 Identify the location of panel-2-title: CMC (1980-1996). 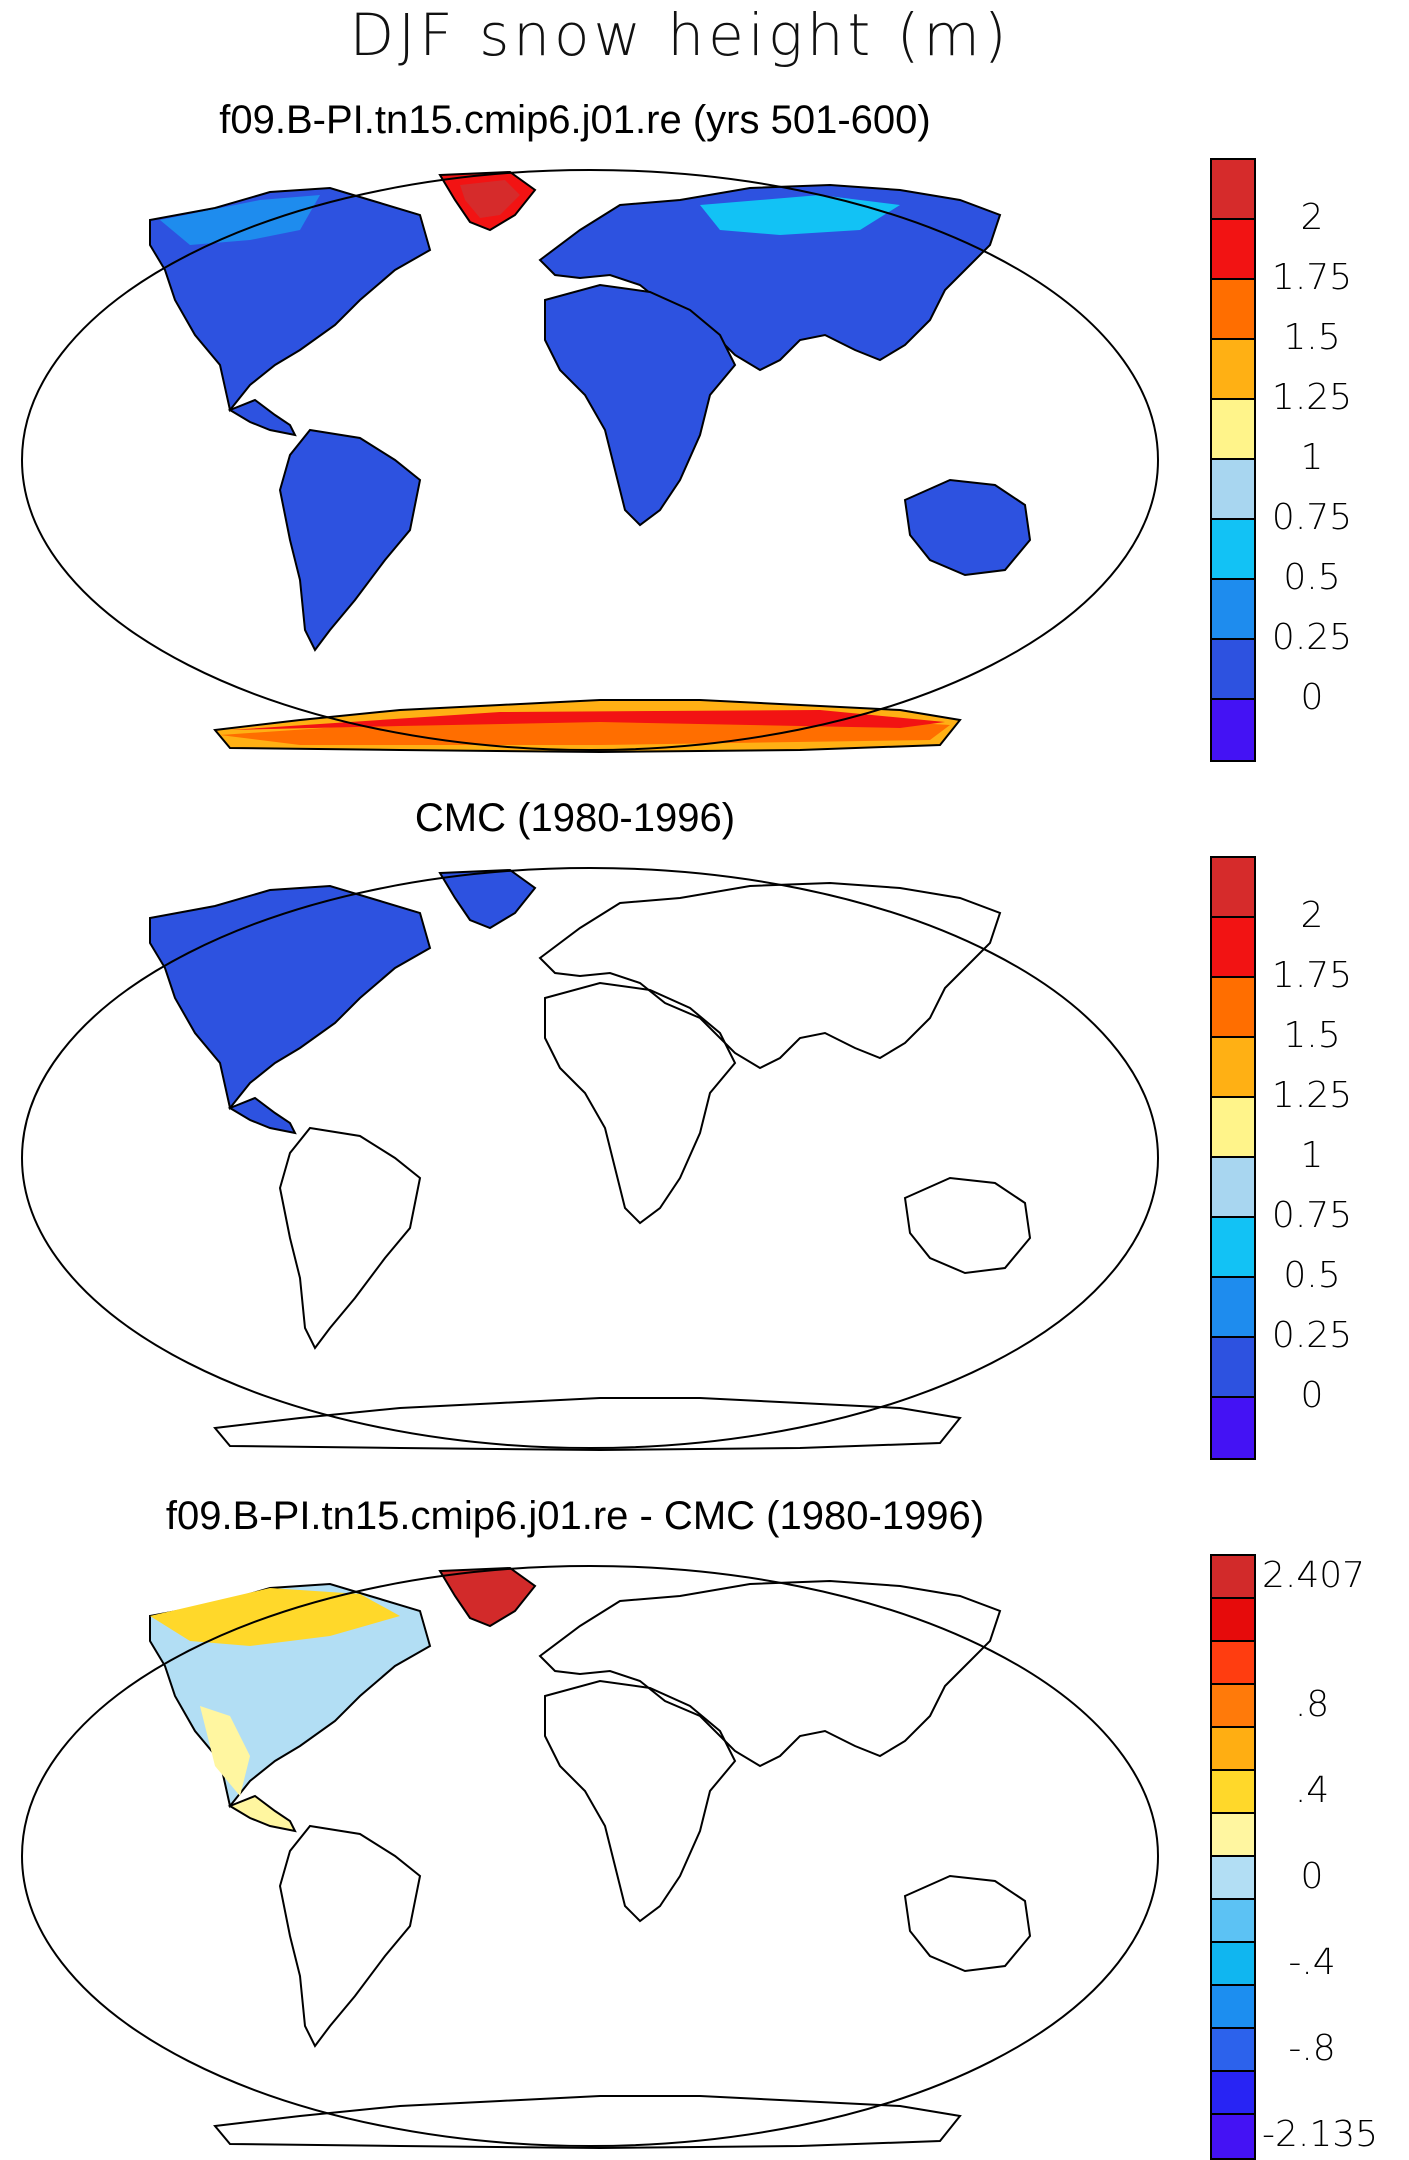
(575, 818).